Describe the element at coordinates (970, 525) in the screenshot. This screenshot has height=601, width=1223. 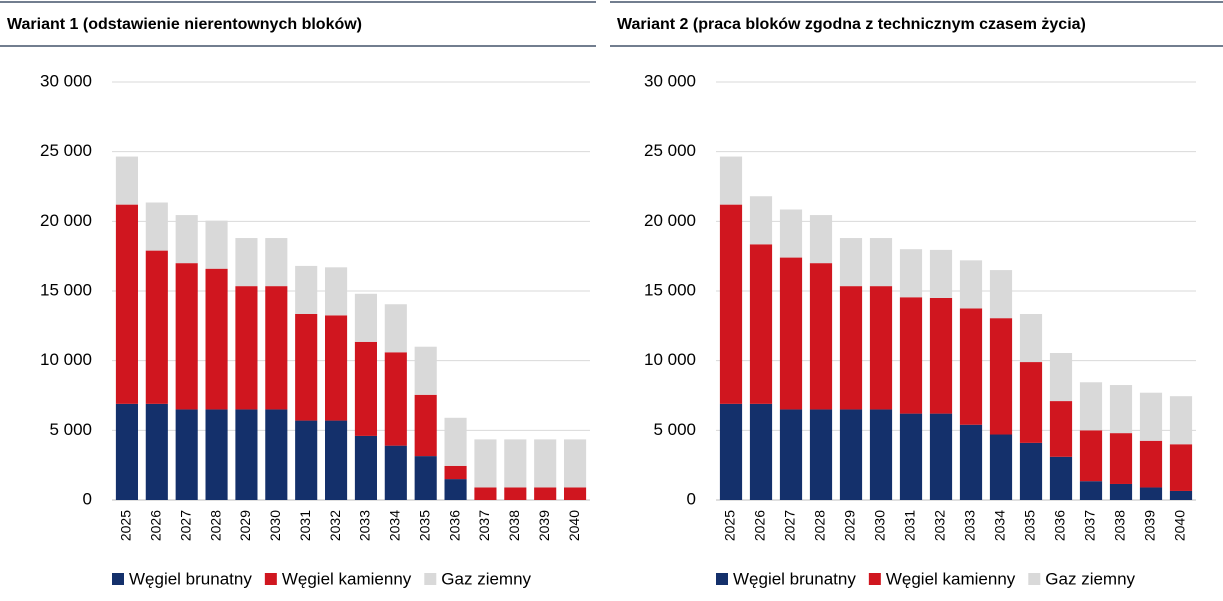
I see `x-tick-label: 2033` at that location.